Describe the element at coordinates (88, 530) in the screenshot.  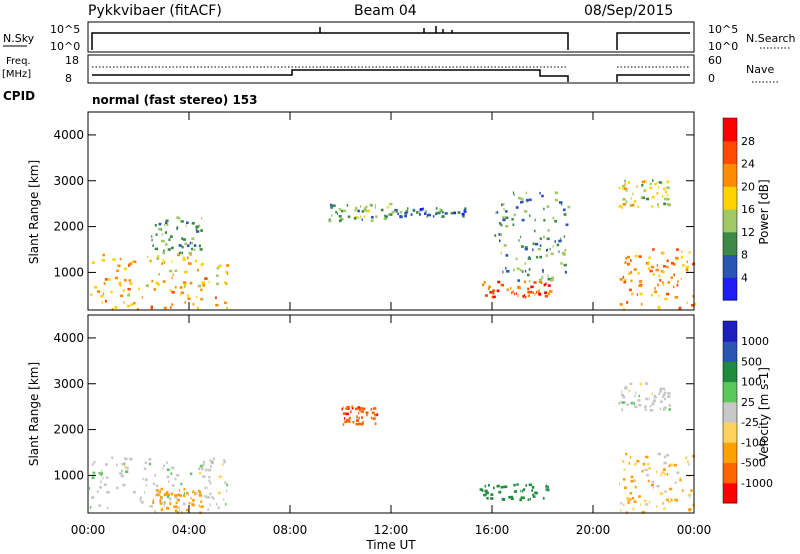
I see `velocity-xtick-label-0: 00:00` at that location.